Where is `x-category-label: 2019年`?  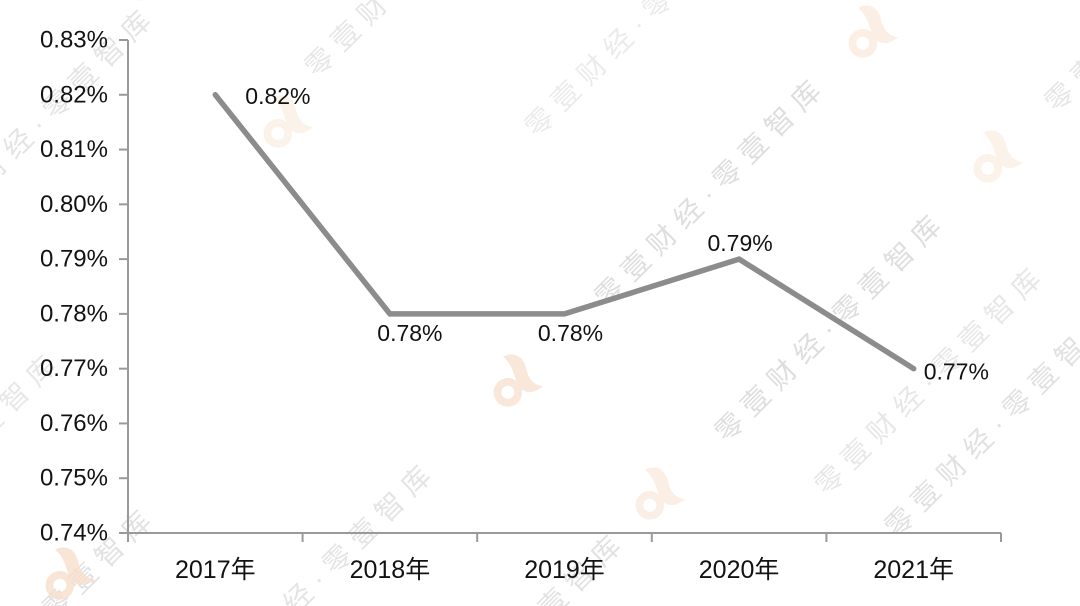
x-category-label: 2019年 is located at coordinates (564, 570).